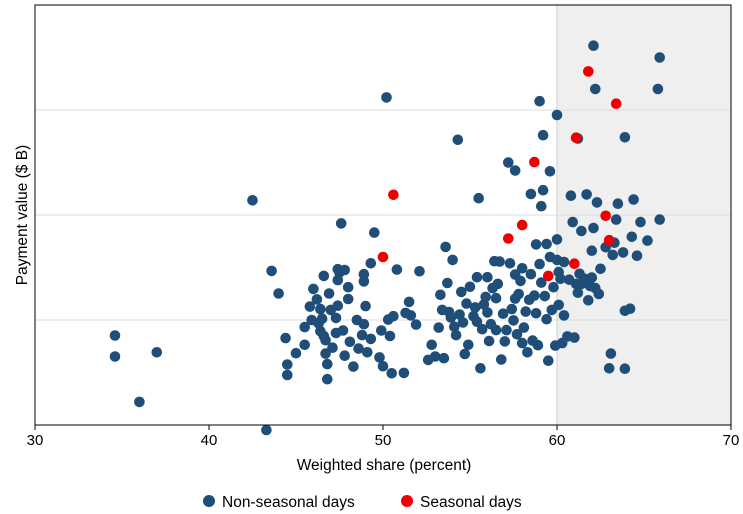 This screenshot has width=743, height=514. I want to click on x-tick-label: 30, so click(35, 440).